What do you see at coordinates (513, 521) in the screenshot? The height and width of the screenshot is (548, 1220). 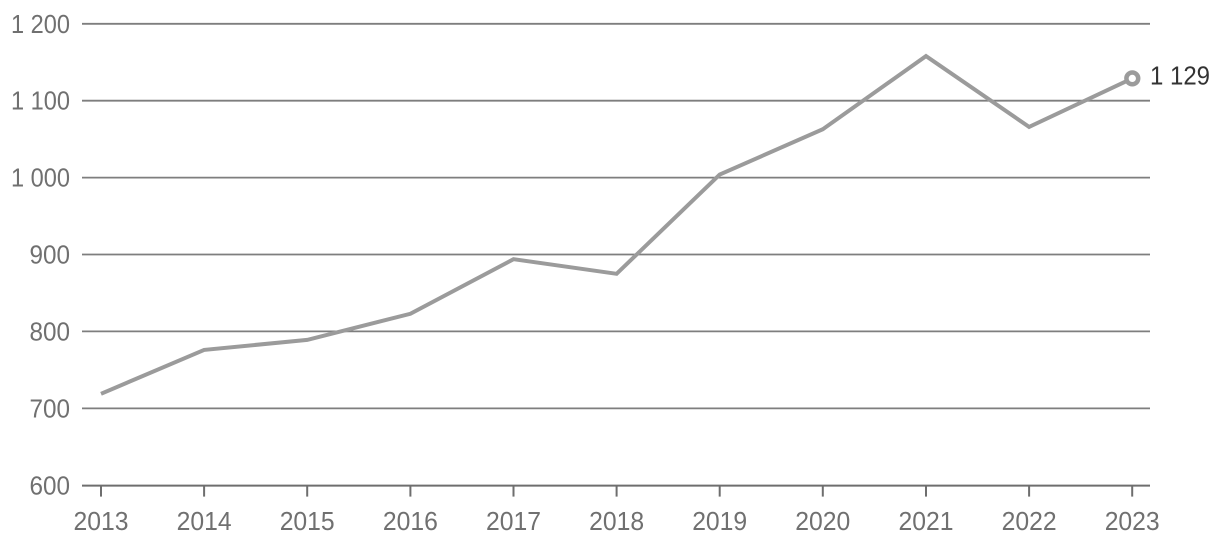 I see `svg-text: 2017` at bounding box center [513, 521].